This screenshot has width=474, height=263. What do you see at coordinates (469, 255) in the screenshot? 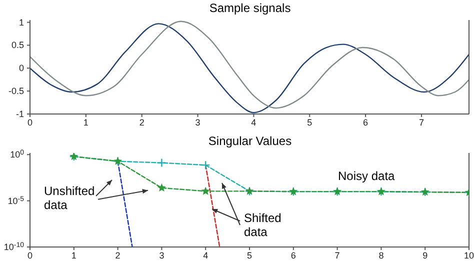
I see `x-tick-label: 10` at bounding box center [469, 255].